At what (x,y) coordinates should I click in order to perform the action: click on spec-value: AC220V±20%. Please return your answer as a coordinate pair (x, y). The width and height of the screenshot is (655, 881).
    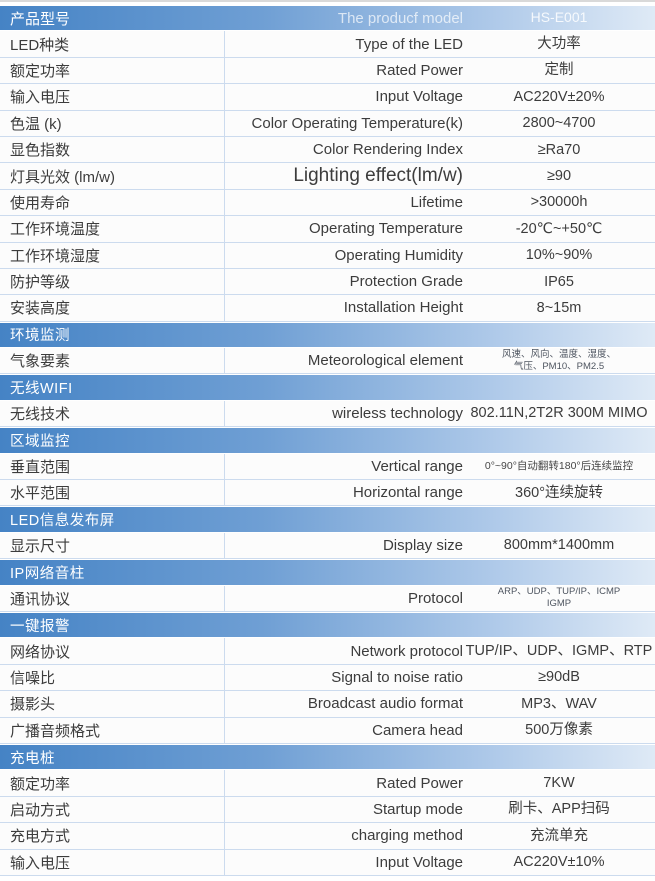
    Looking at the image, I should click on (559, 96).